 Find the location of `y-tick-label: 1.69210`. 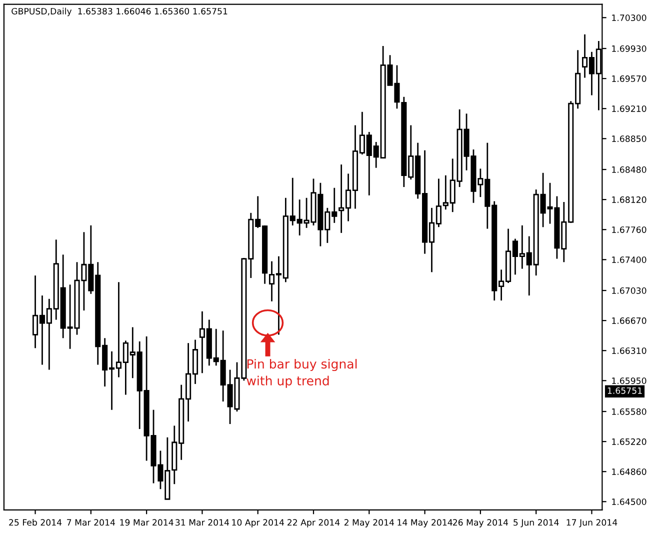

y-tick-label: 1.69210 is located at coordinates (629, 108).